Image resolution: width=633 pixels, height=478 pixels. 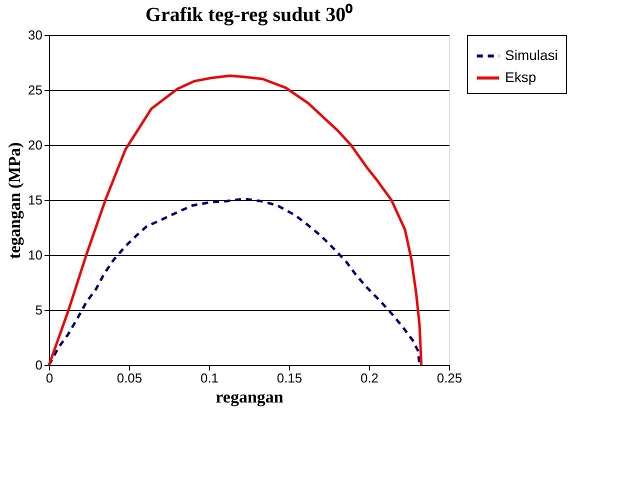 I want to click on legend-label: Simulasi, so click(x=531, y=55).